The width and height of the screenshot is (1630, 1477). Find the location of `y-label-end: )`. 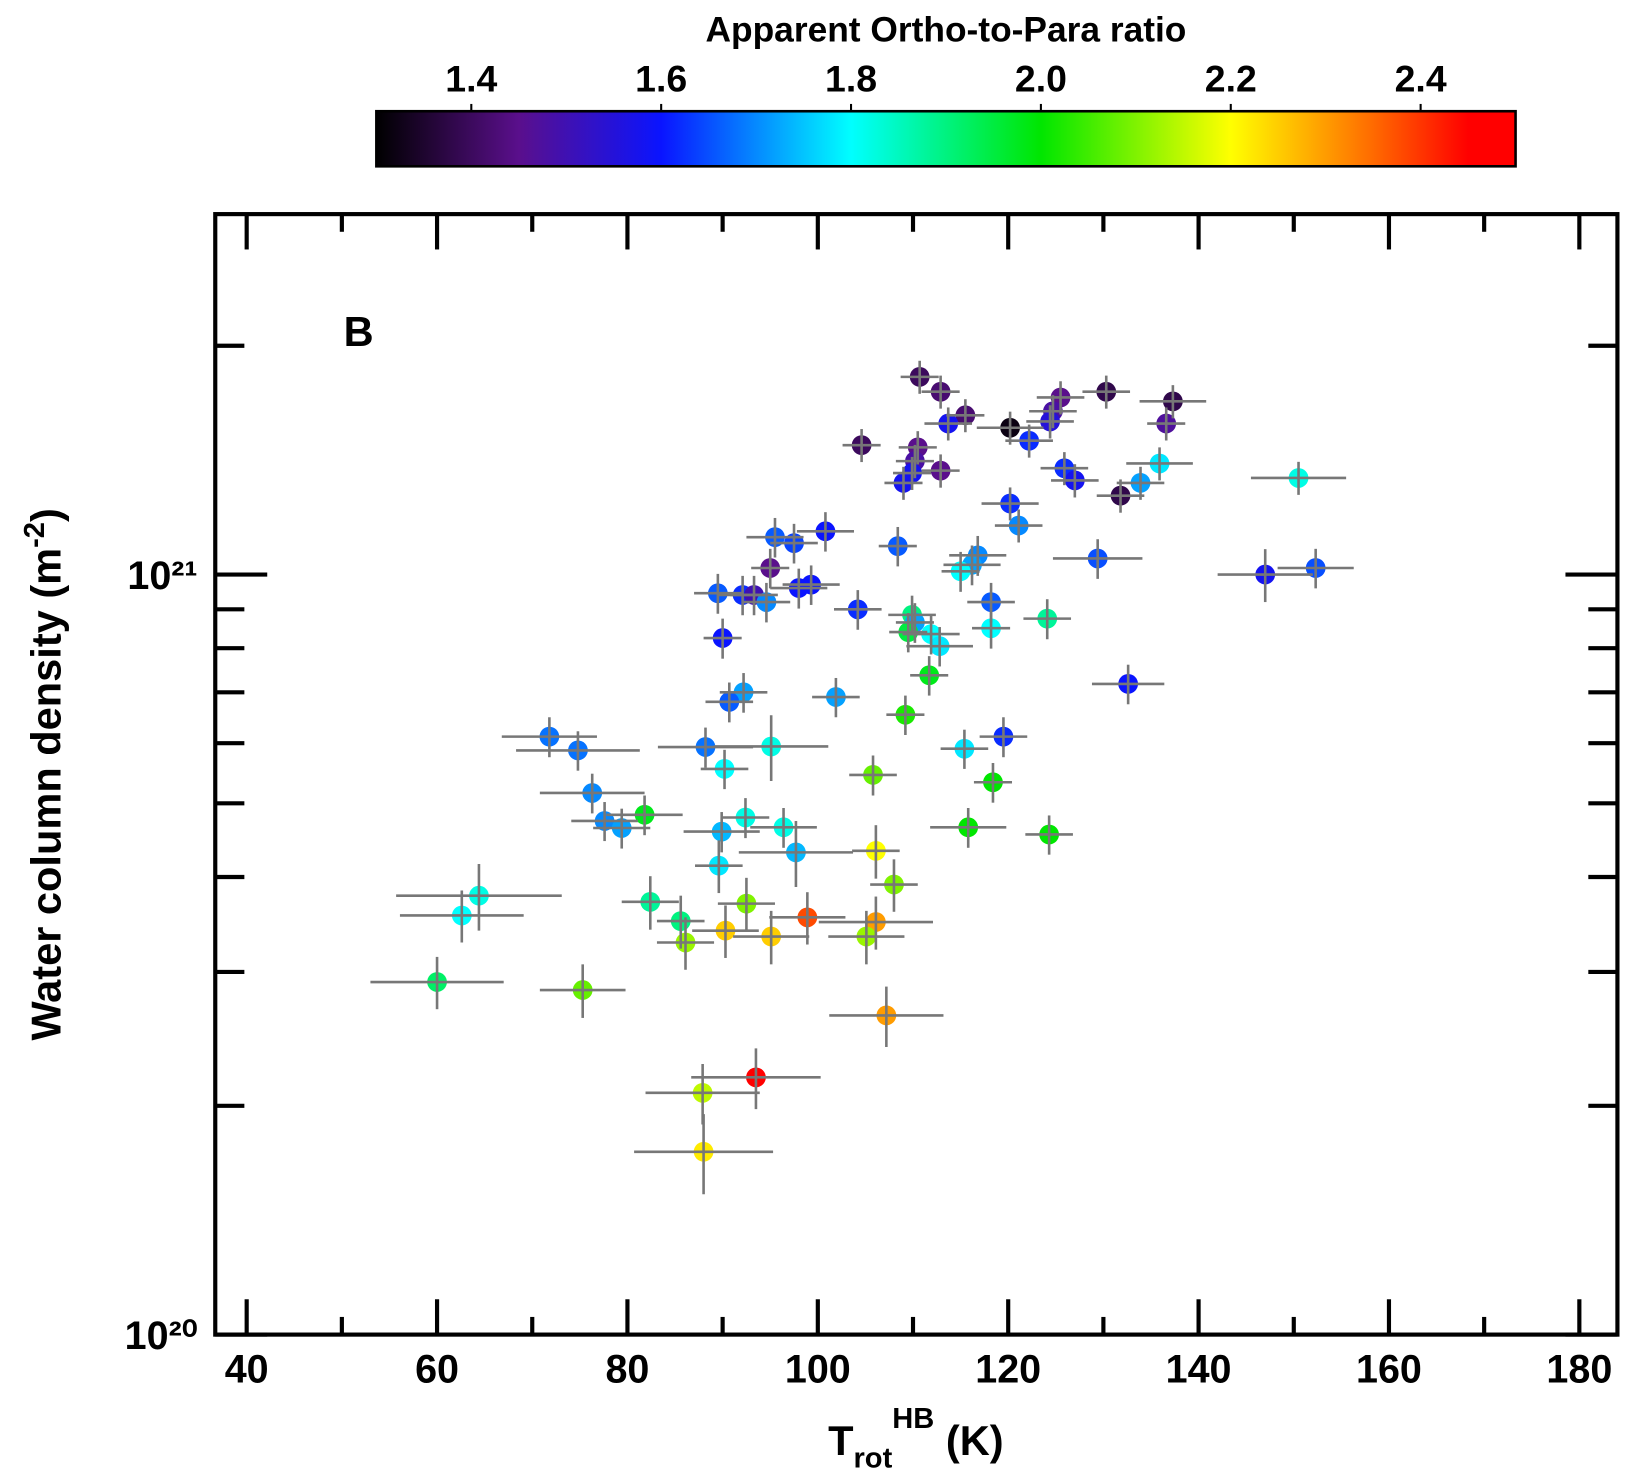

y-label-end: ) is located at coordinates (45, 515).